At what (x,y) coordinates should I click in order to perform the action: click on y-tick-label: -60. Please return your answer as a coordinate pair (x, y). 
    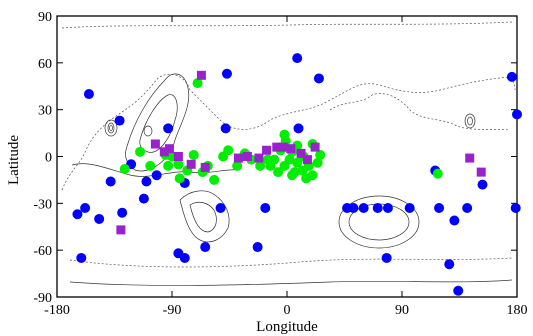
    Looking at the image, I should click on (42, 251).